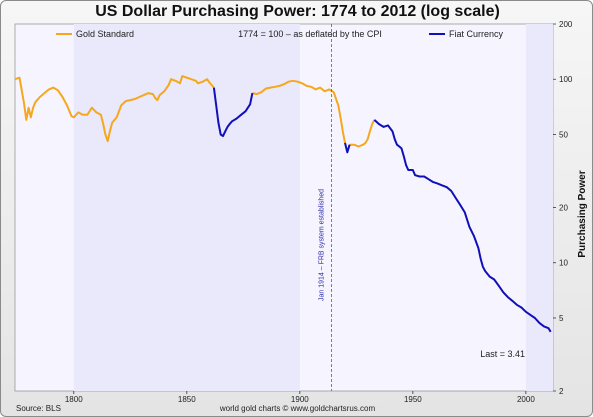 The width and height of the screenshot is (593, 417). I want to click on y-tick-label: 10, so click(563, 263).